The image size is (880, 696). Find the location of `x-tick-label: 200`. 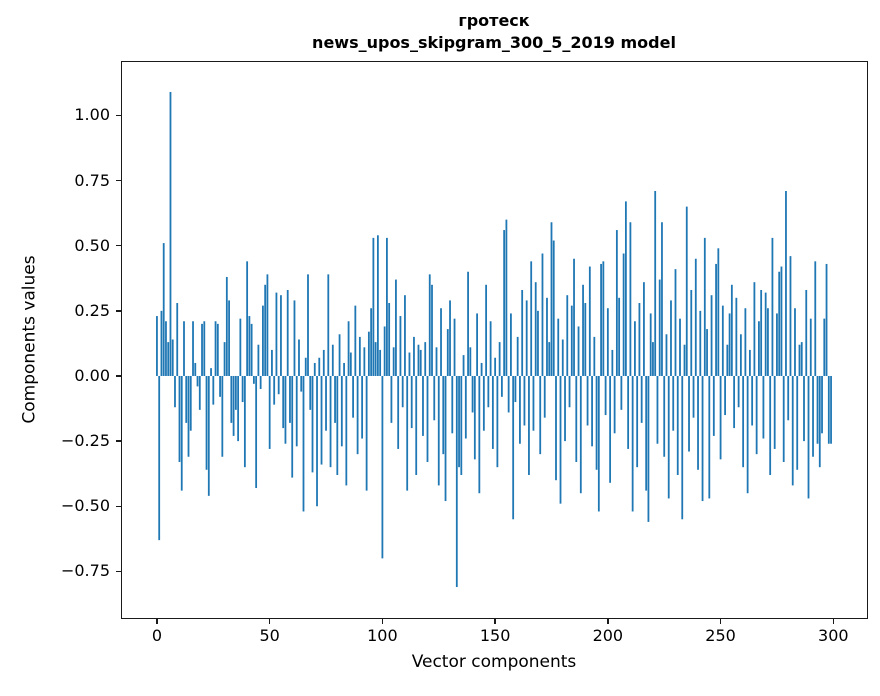

x-tick-label: 200 is located at coordinates (608, 635).